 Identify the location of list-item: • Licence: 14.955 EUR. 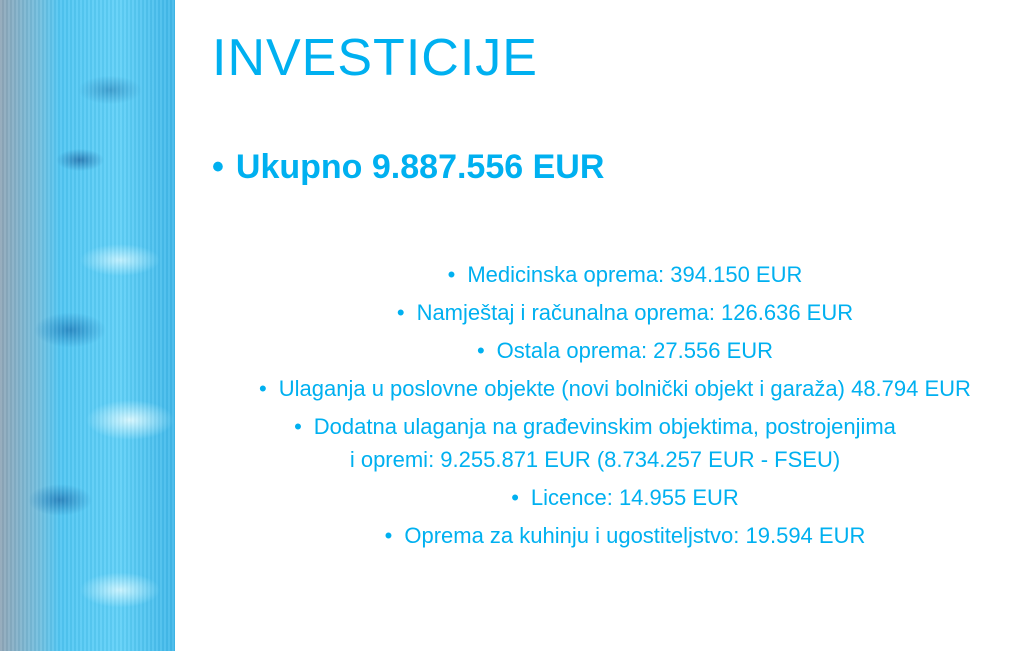
(625, 497).